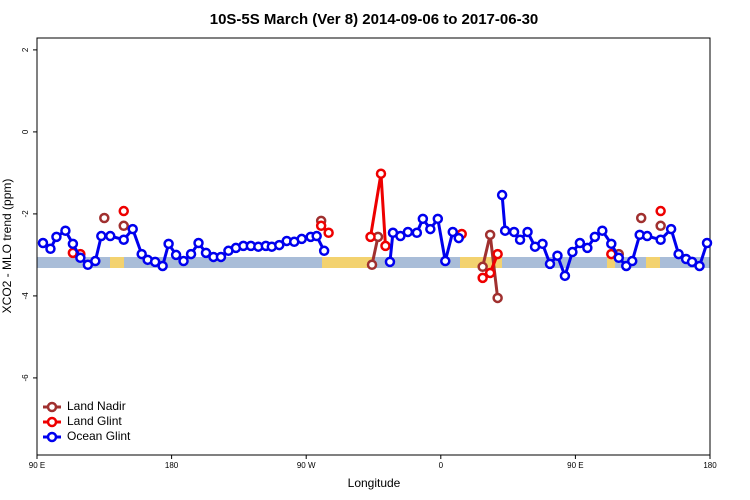 This screenshot has height=500, width=750. Describe the element at coordinates (25, 214) in the screenshot. I see `y-tick-label: -2` at that location.